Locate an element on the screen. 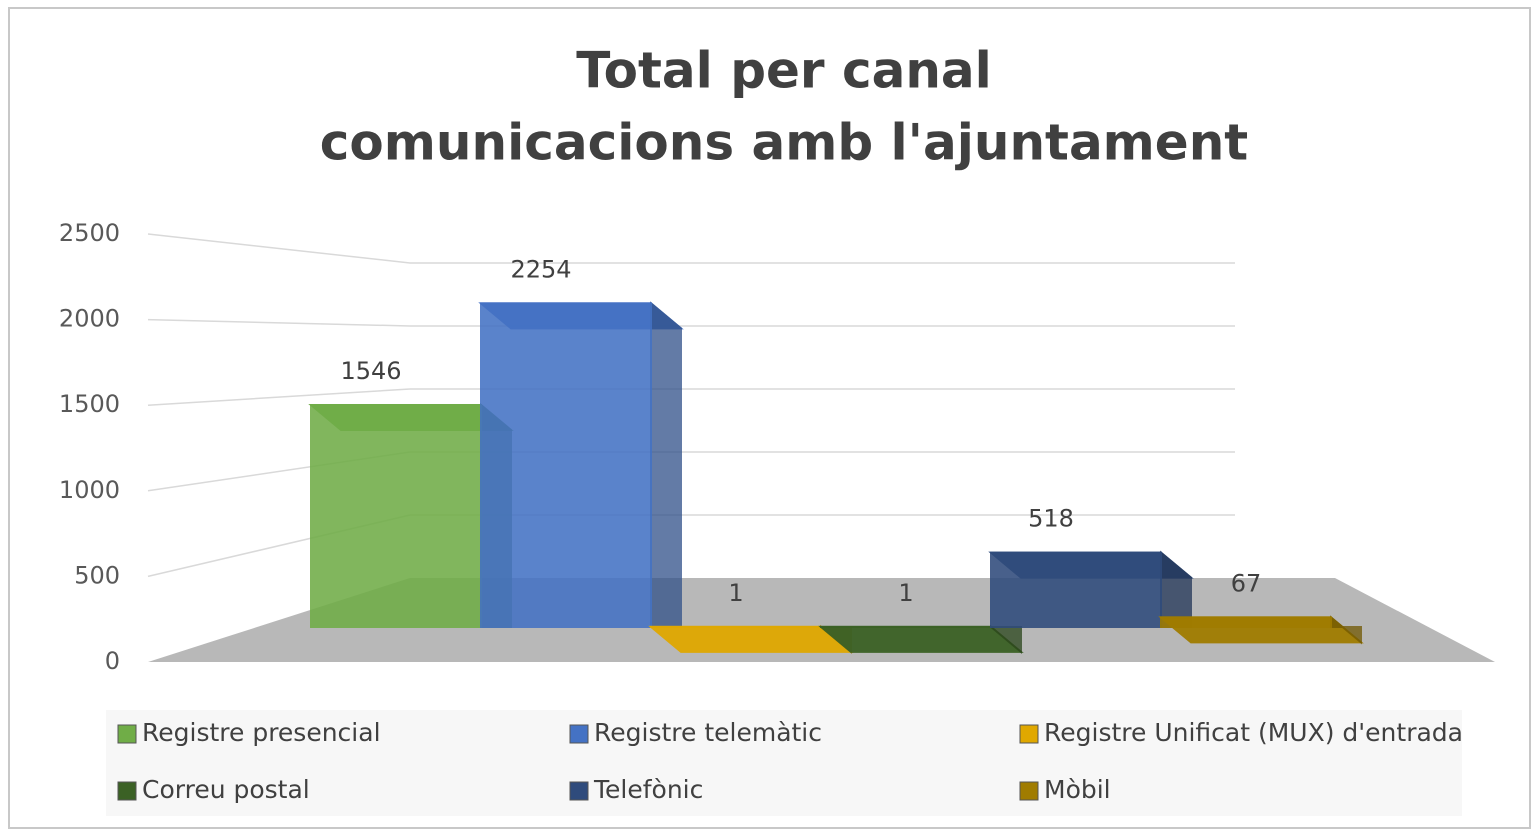  legend-label: Registre presencial is located at coordinates (261, 732).